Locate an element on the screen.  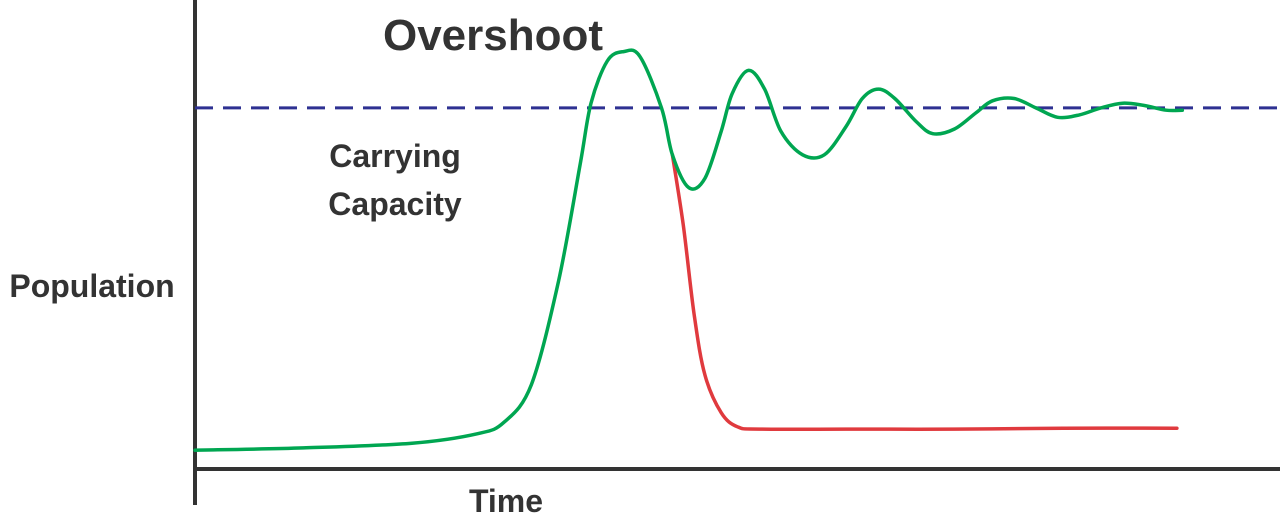
carrying-capacity-label-line1: Carrying is located at coordinates (395, 156).